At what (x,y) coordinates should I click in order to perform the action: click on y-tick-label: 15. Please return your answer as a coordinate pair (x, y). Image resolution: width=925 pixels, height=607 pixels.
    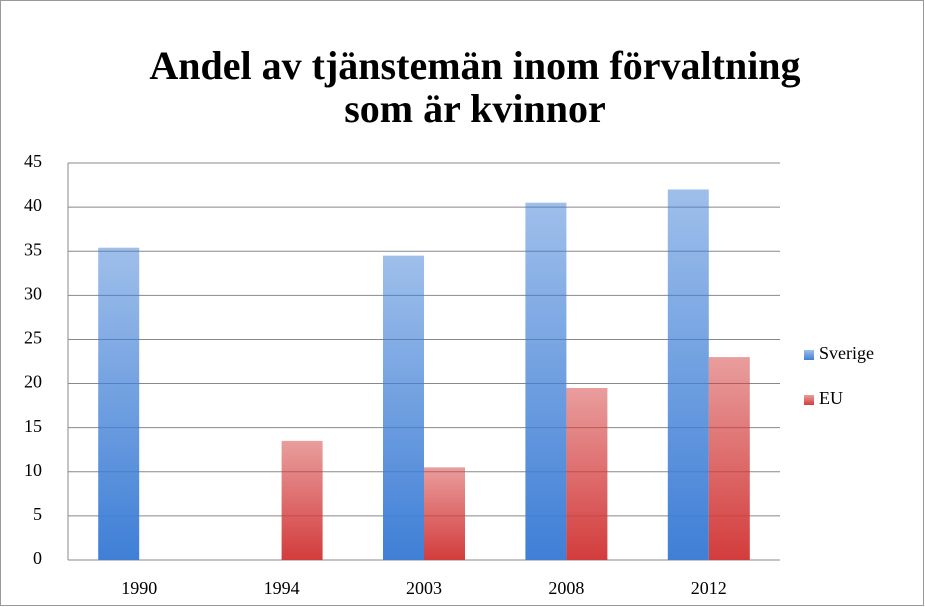
    Looking at the image, I should click on (33, 426).